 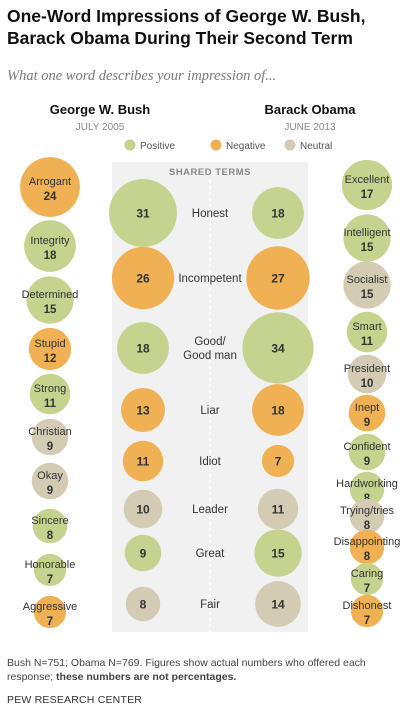 I want to click on obama-word-excellent: Excellent, so click(x=367, y=180).